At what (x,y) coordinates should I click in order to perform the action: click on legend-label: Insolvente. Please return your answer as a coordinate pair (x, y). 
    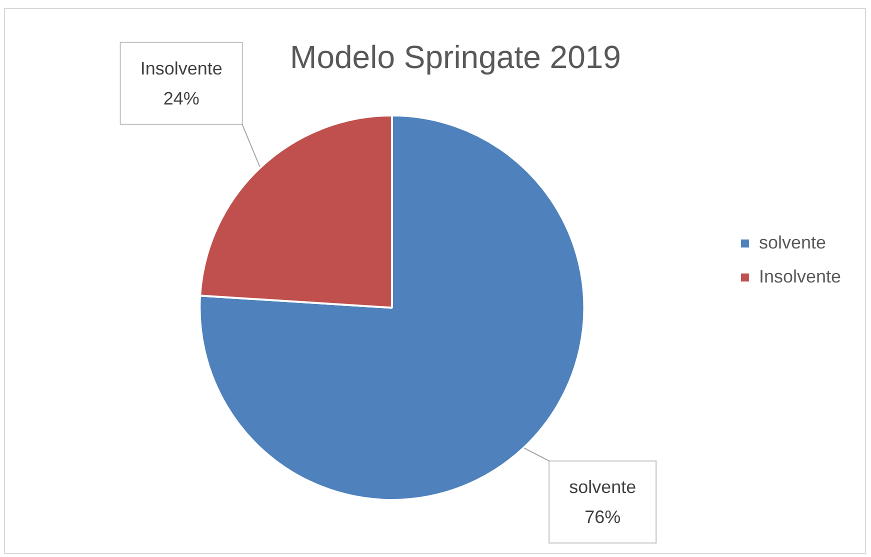
    Looking at the image, I should click on (800, 276).